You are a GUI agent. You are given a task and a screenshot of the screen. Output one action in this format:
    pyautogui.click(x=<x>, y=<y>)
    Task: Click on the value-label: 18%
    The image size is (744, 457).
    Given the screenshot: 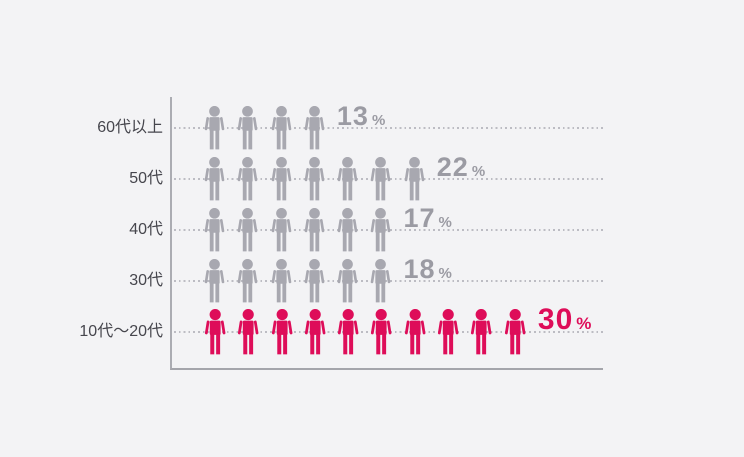 What is the action you would take?
    pyautogui.click(x=427, y=269)
    